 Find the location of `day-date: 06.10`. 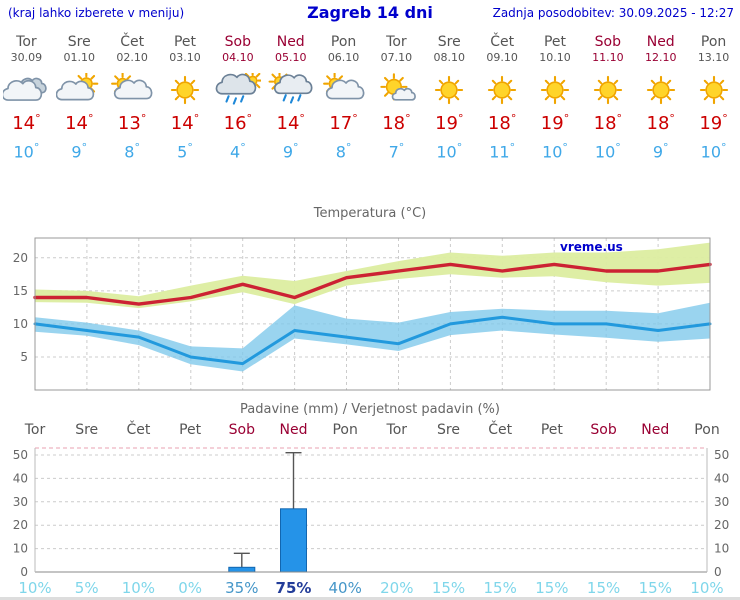

day-date: 06.10 is located at coordinates (343, 57).